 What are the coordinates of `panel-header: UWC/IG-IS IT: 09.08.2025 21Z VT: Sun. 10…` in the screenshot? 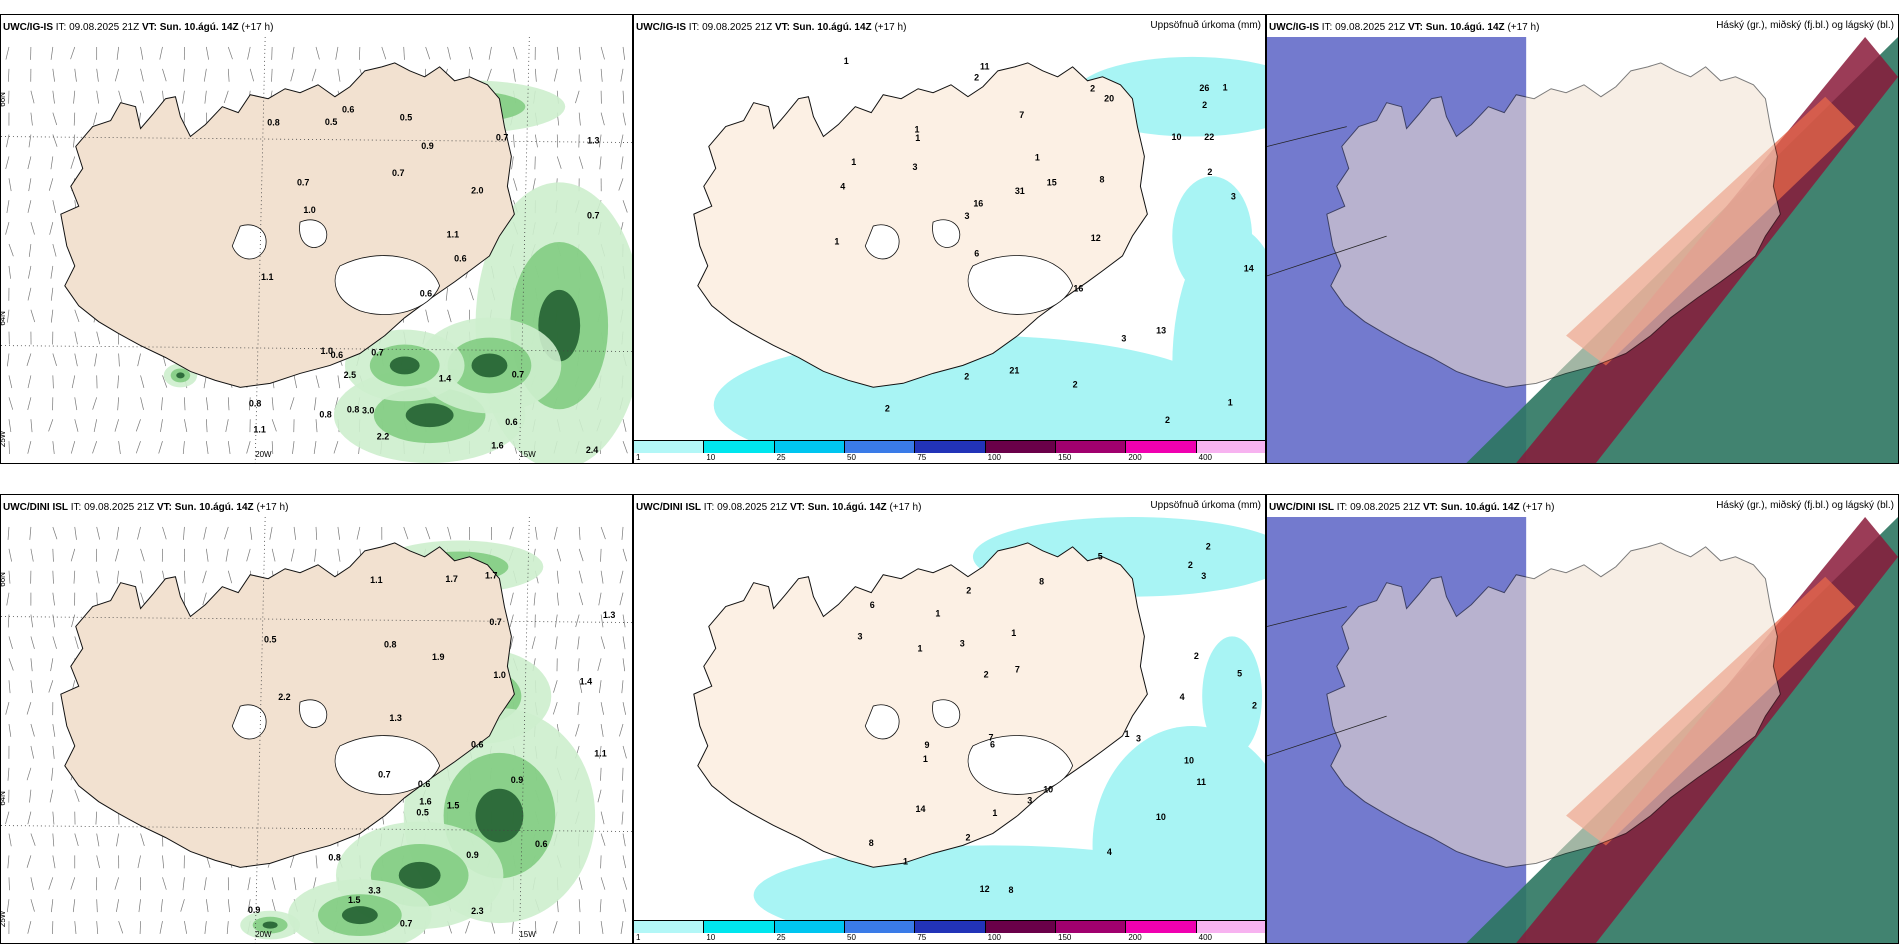 It's located at (1581, 27).